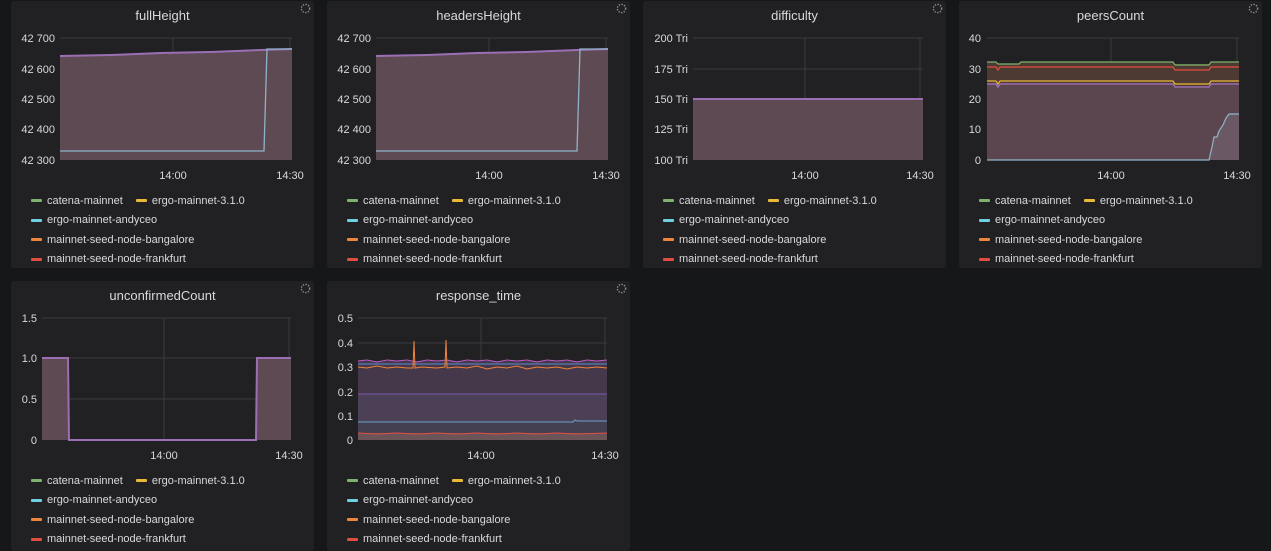 This screenshot has width=1271, height=551. Describe the element at coordinates (975, 70) in the screenshot. I see `svg-text: 30` at that location.